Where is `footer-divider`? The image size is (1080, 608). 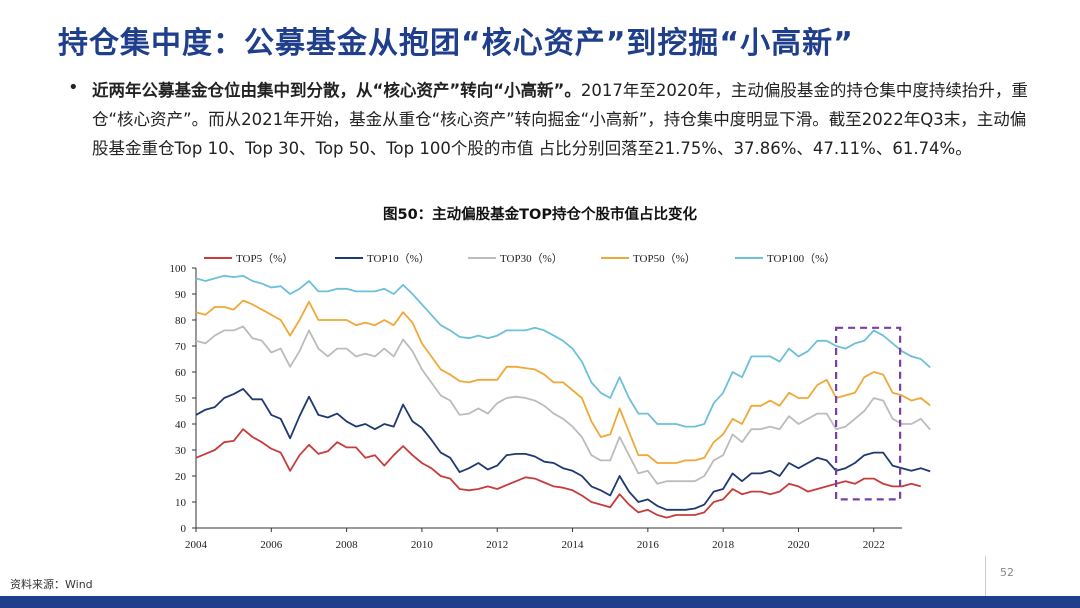 footer-divider is located at coordinates (985, 576).